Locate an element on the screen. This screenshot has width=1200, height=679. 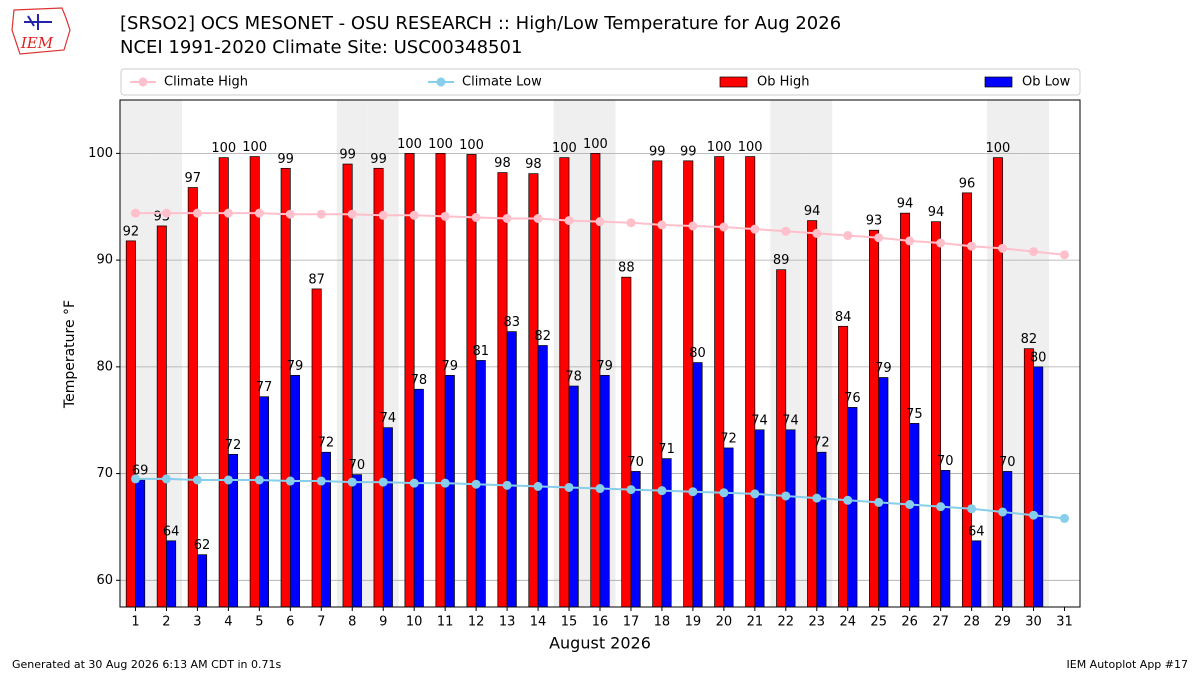
x-tick-label: 23 is located at coordinates (817, 622).